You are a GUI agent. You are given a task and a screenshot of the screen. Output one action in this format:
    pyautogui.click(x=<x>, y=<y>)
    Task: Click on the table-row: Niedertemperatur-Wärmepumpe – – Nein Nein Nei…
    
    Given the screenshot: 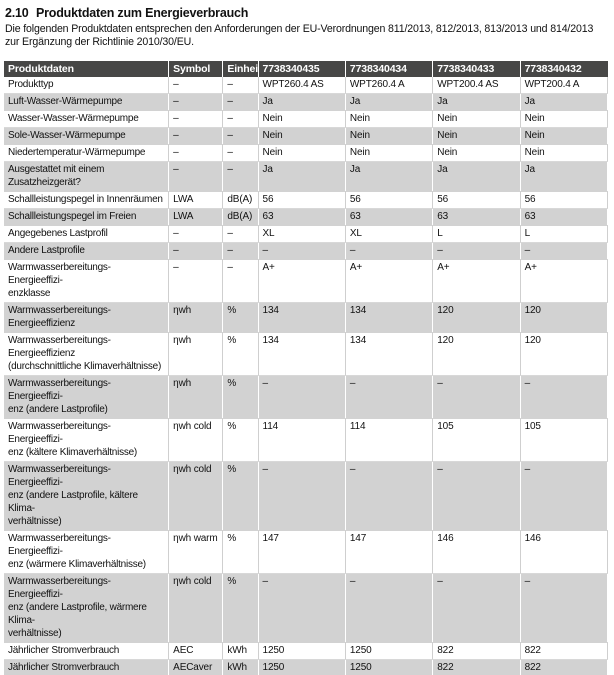 What is the action you would take?
    pyautogui.click(x=306, y=153)
    